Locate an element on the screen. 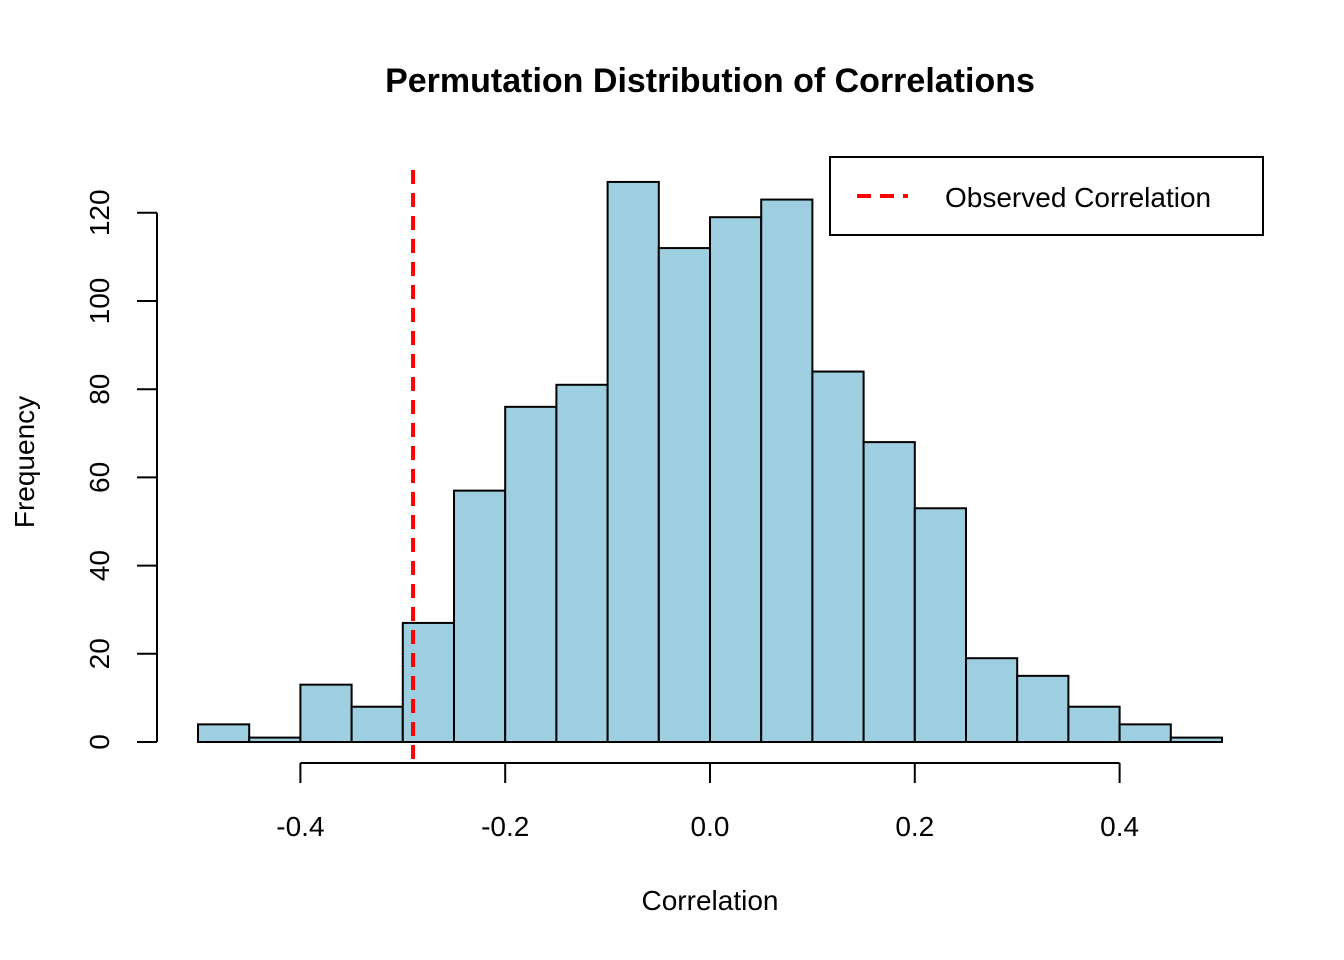 The image size is (1344, 960). y-tick-label: 0 is located at coordinates (99, 742).